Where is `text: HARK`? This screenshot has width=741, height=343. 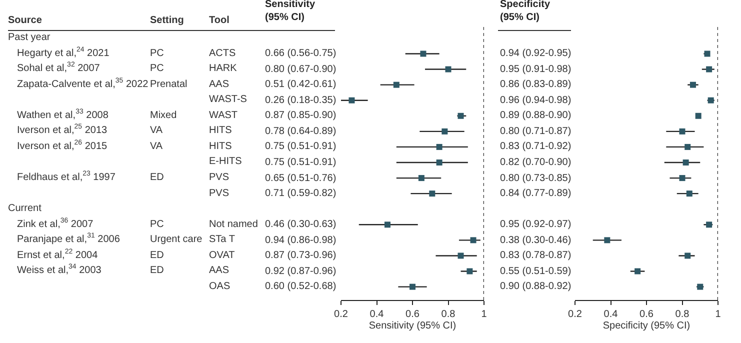 text: HARK is located at coordinates (223, 69).